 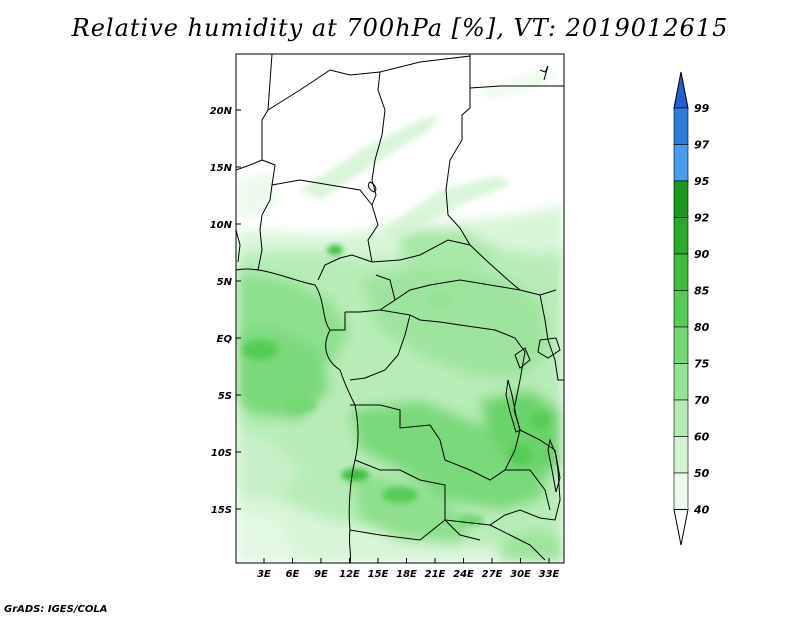 What do you see at coordinates (221, 510) in the screenshot?
I see `lat-tick-label: 15S` at bounding box center [221, 510].